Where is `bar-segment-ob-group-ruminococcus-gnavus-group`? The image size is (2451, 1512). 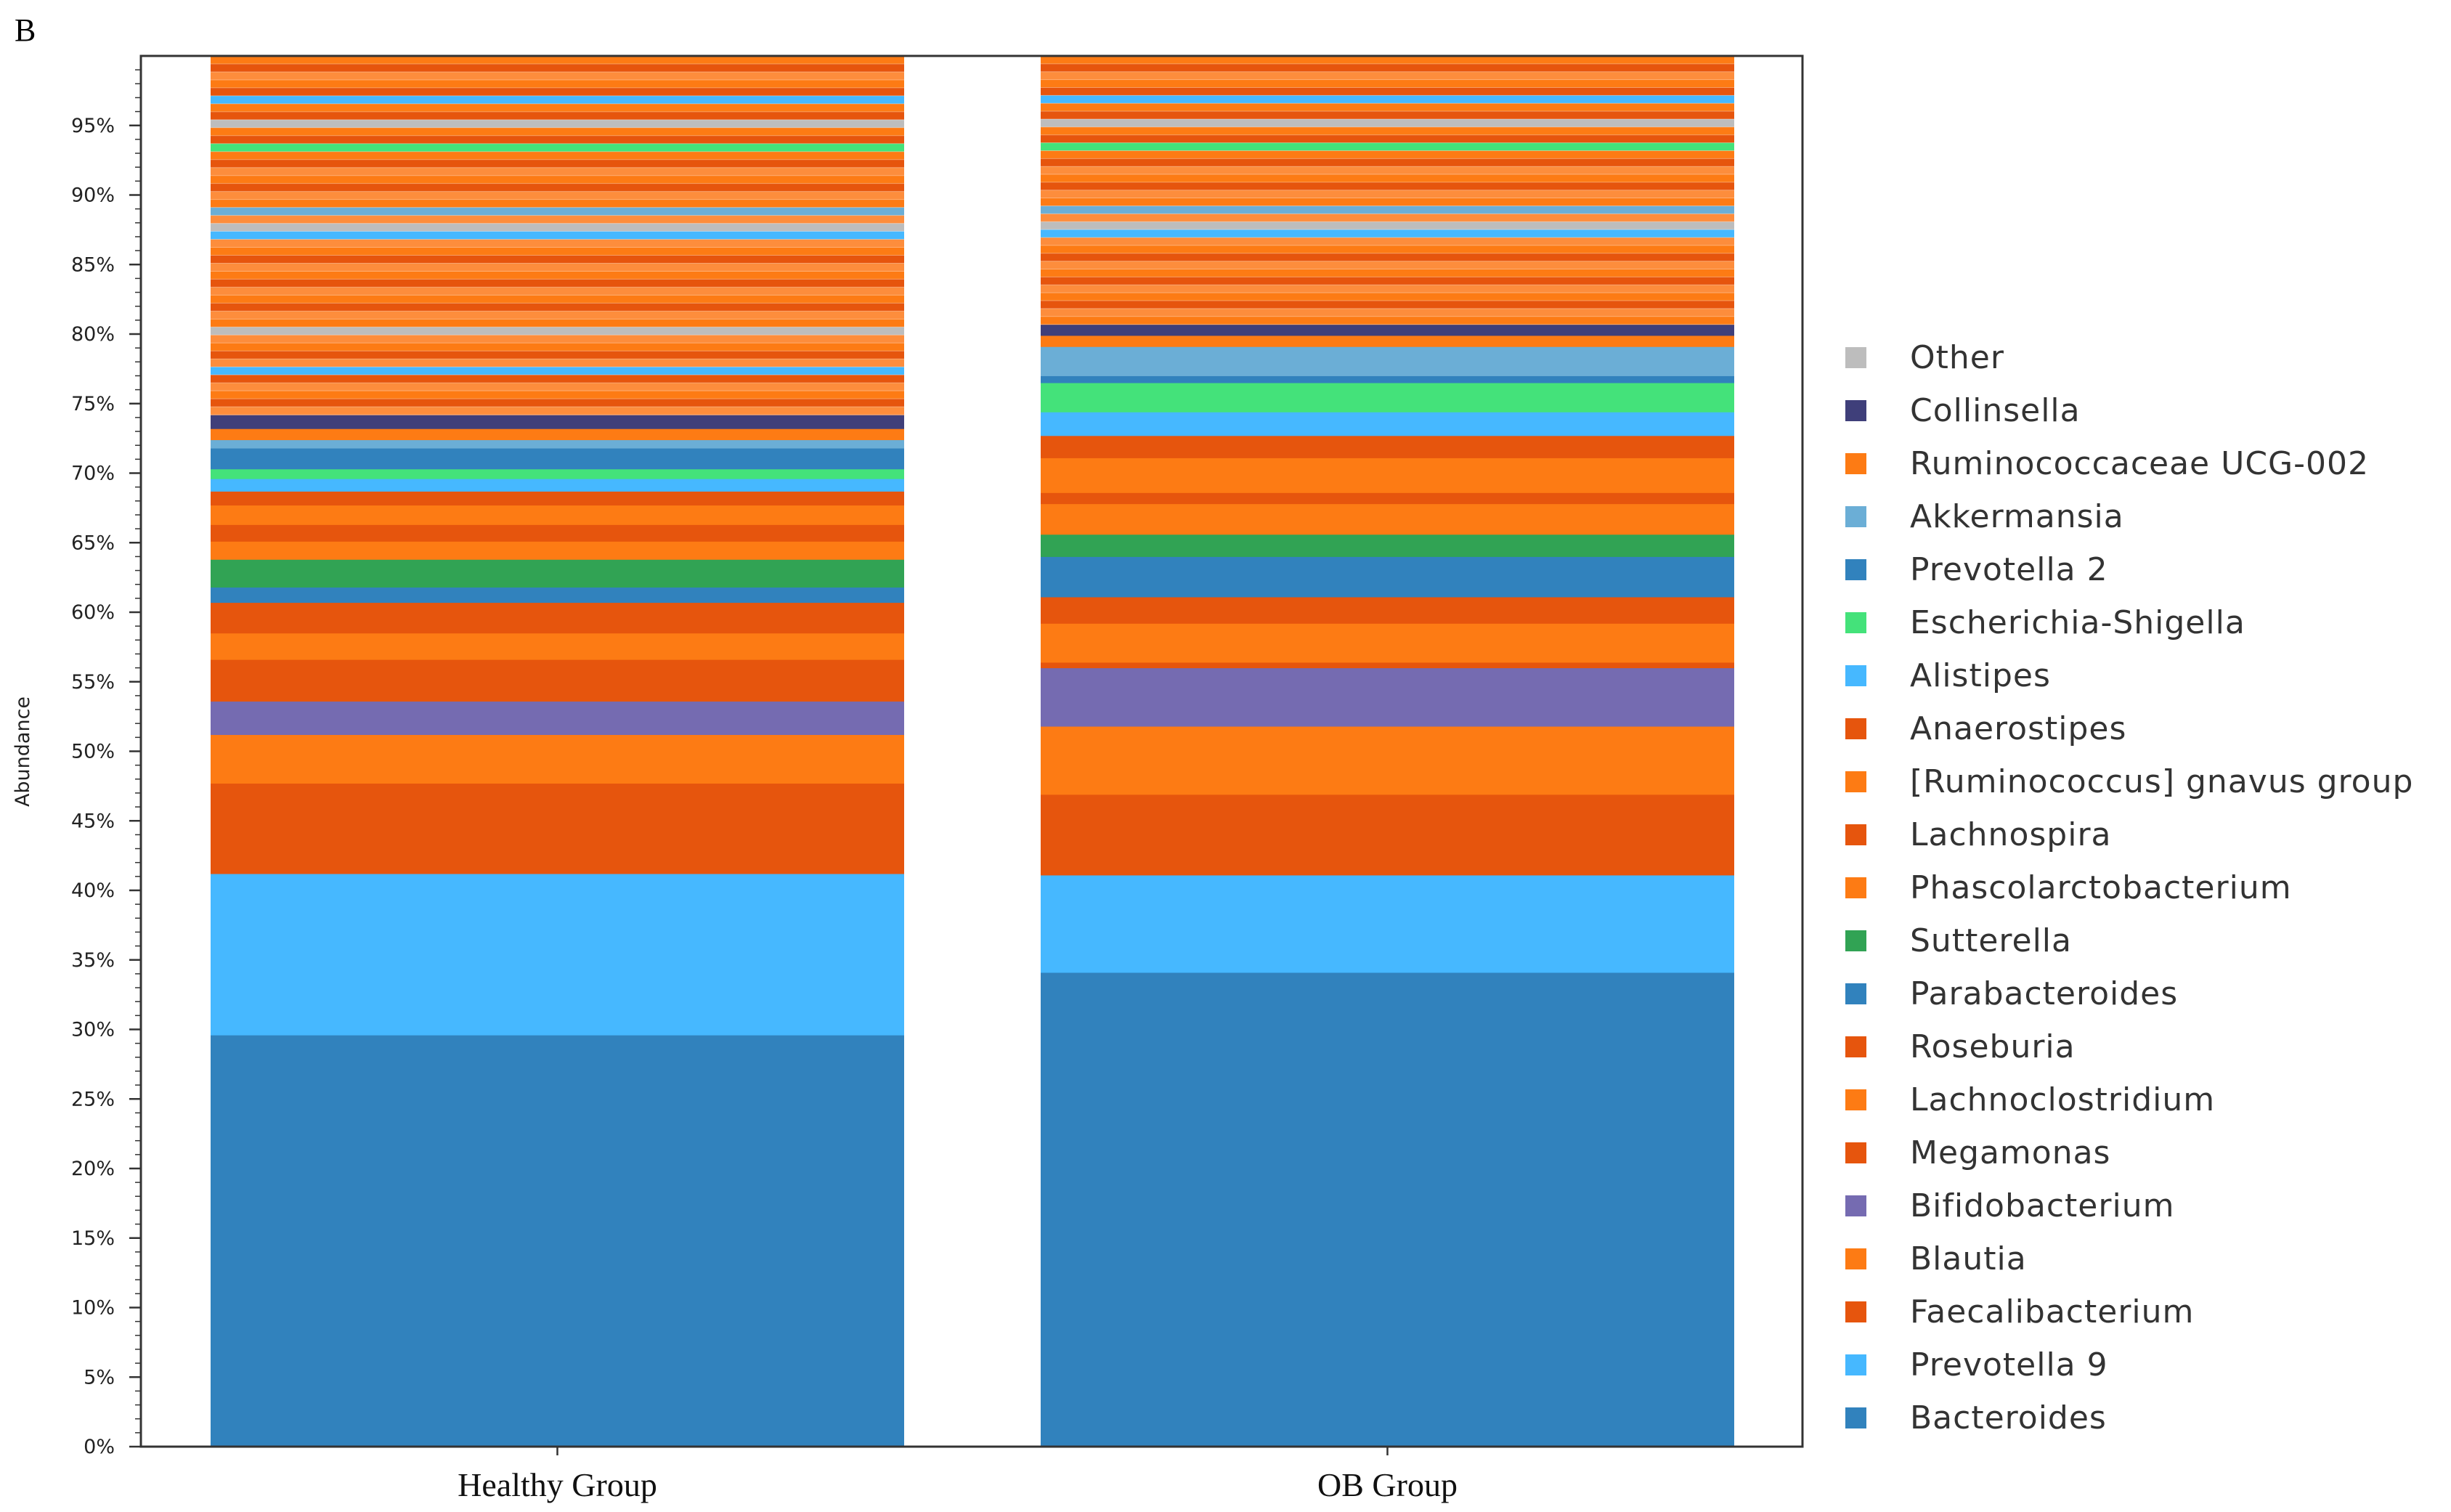 bar-segment-ob-group-ruminococcus-gnavus-group is located at coordinates (1387, 475).